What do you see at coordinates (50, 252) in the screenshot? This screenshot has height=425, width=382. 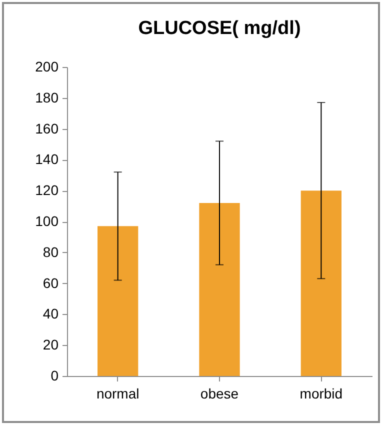 I see `y-tick-label: 80` at bounding box center [50, 252].